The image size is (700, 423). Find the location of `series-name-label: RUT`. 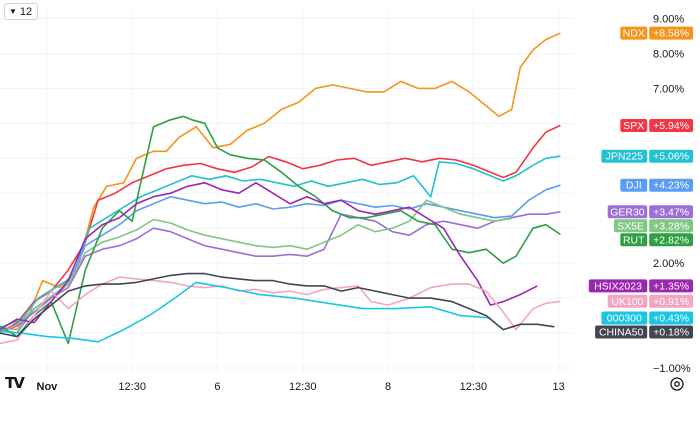

series-name-label: RUT is located at coordinates (634, 240).